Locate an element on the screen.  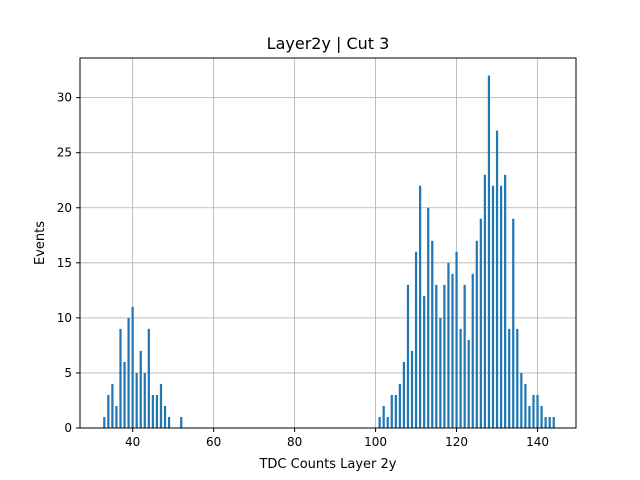
x-tick-label: 40 is located at coordinates (132, 442).